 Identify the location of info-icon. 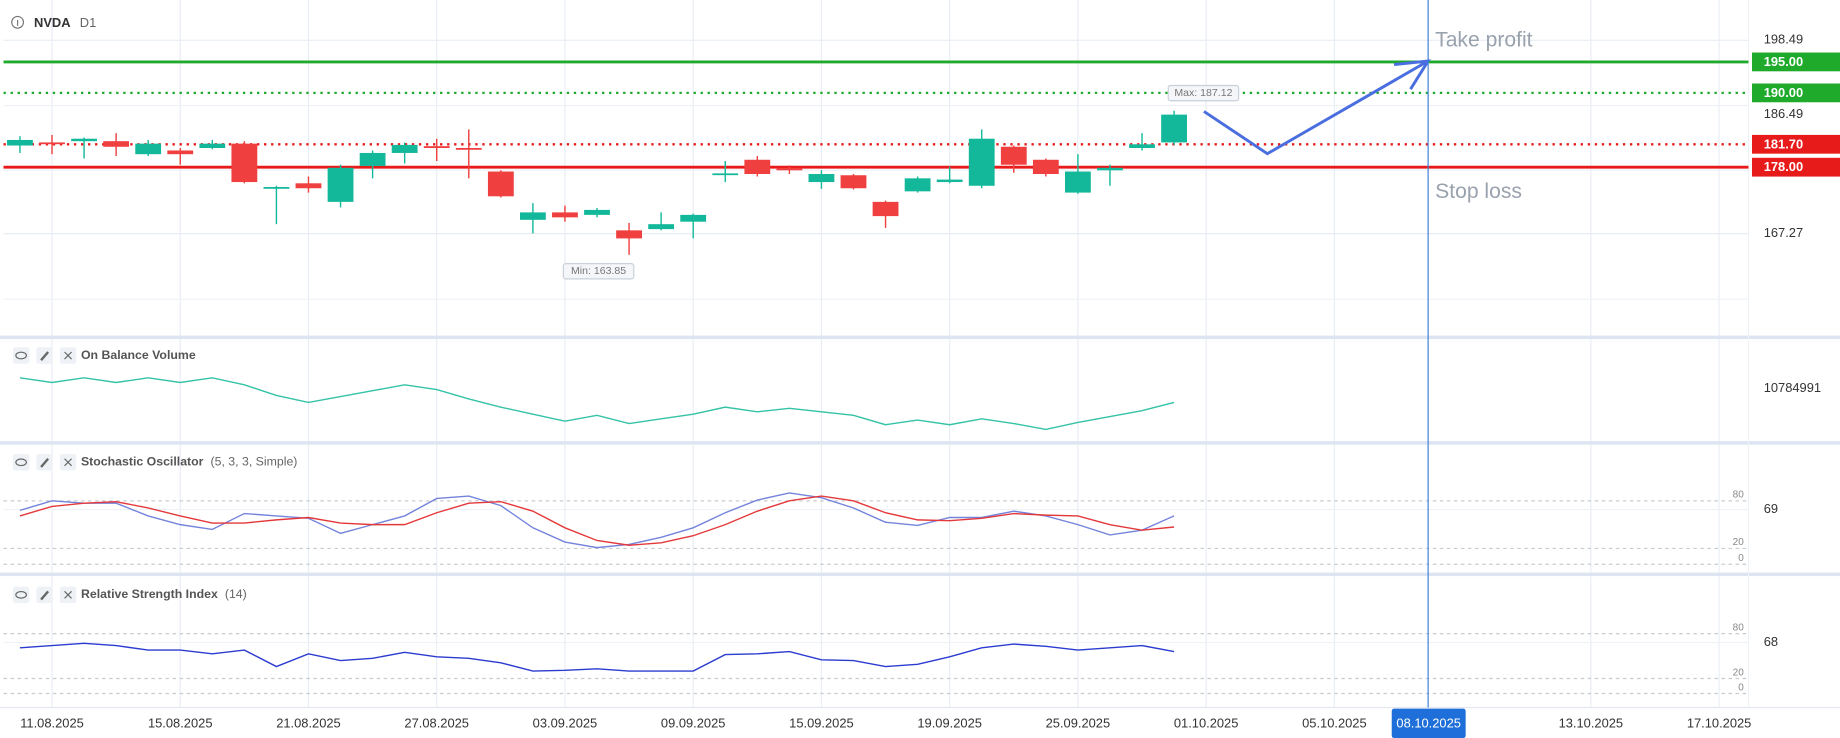
(18, 22).